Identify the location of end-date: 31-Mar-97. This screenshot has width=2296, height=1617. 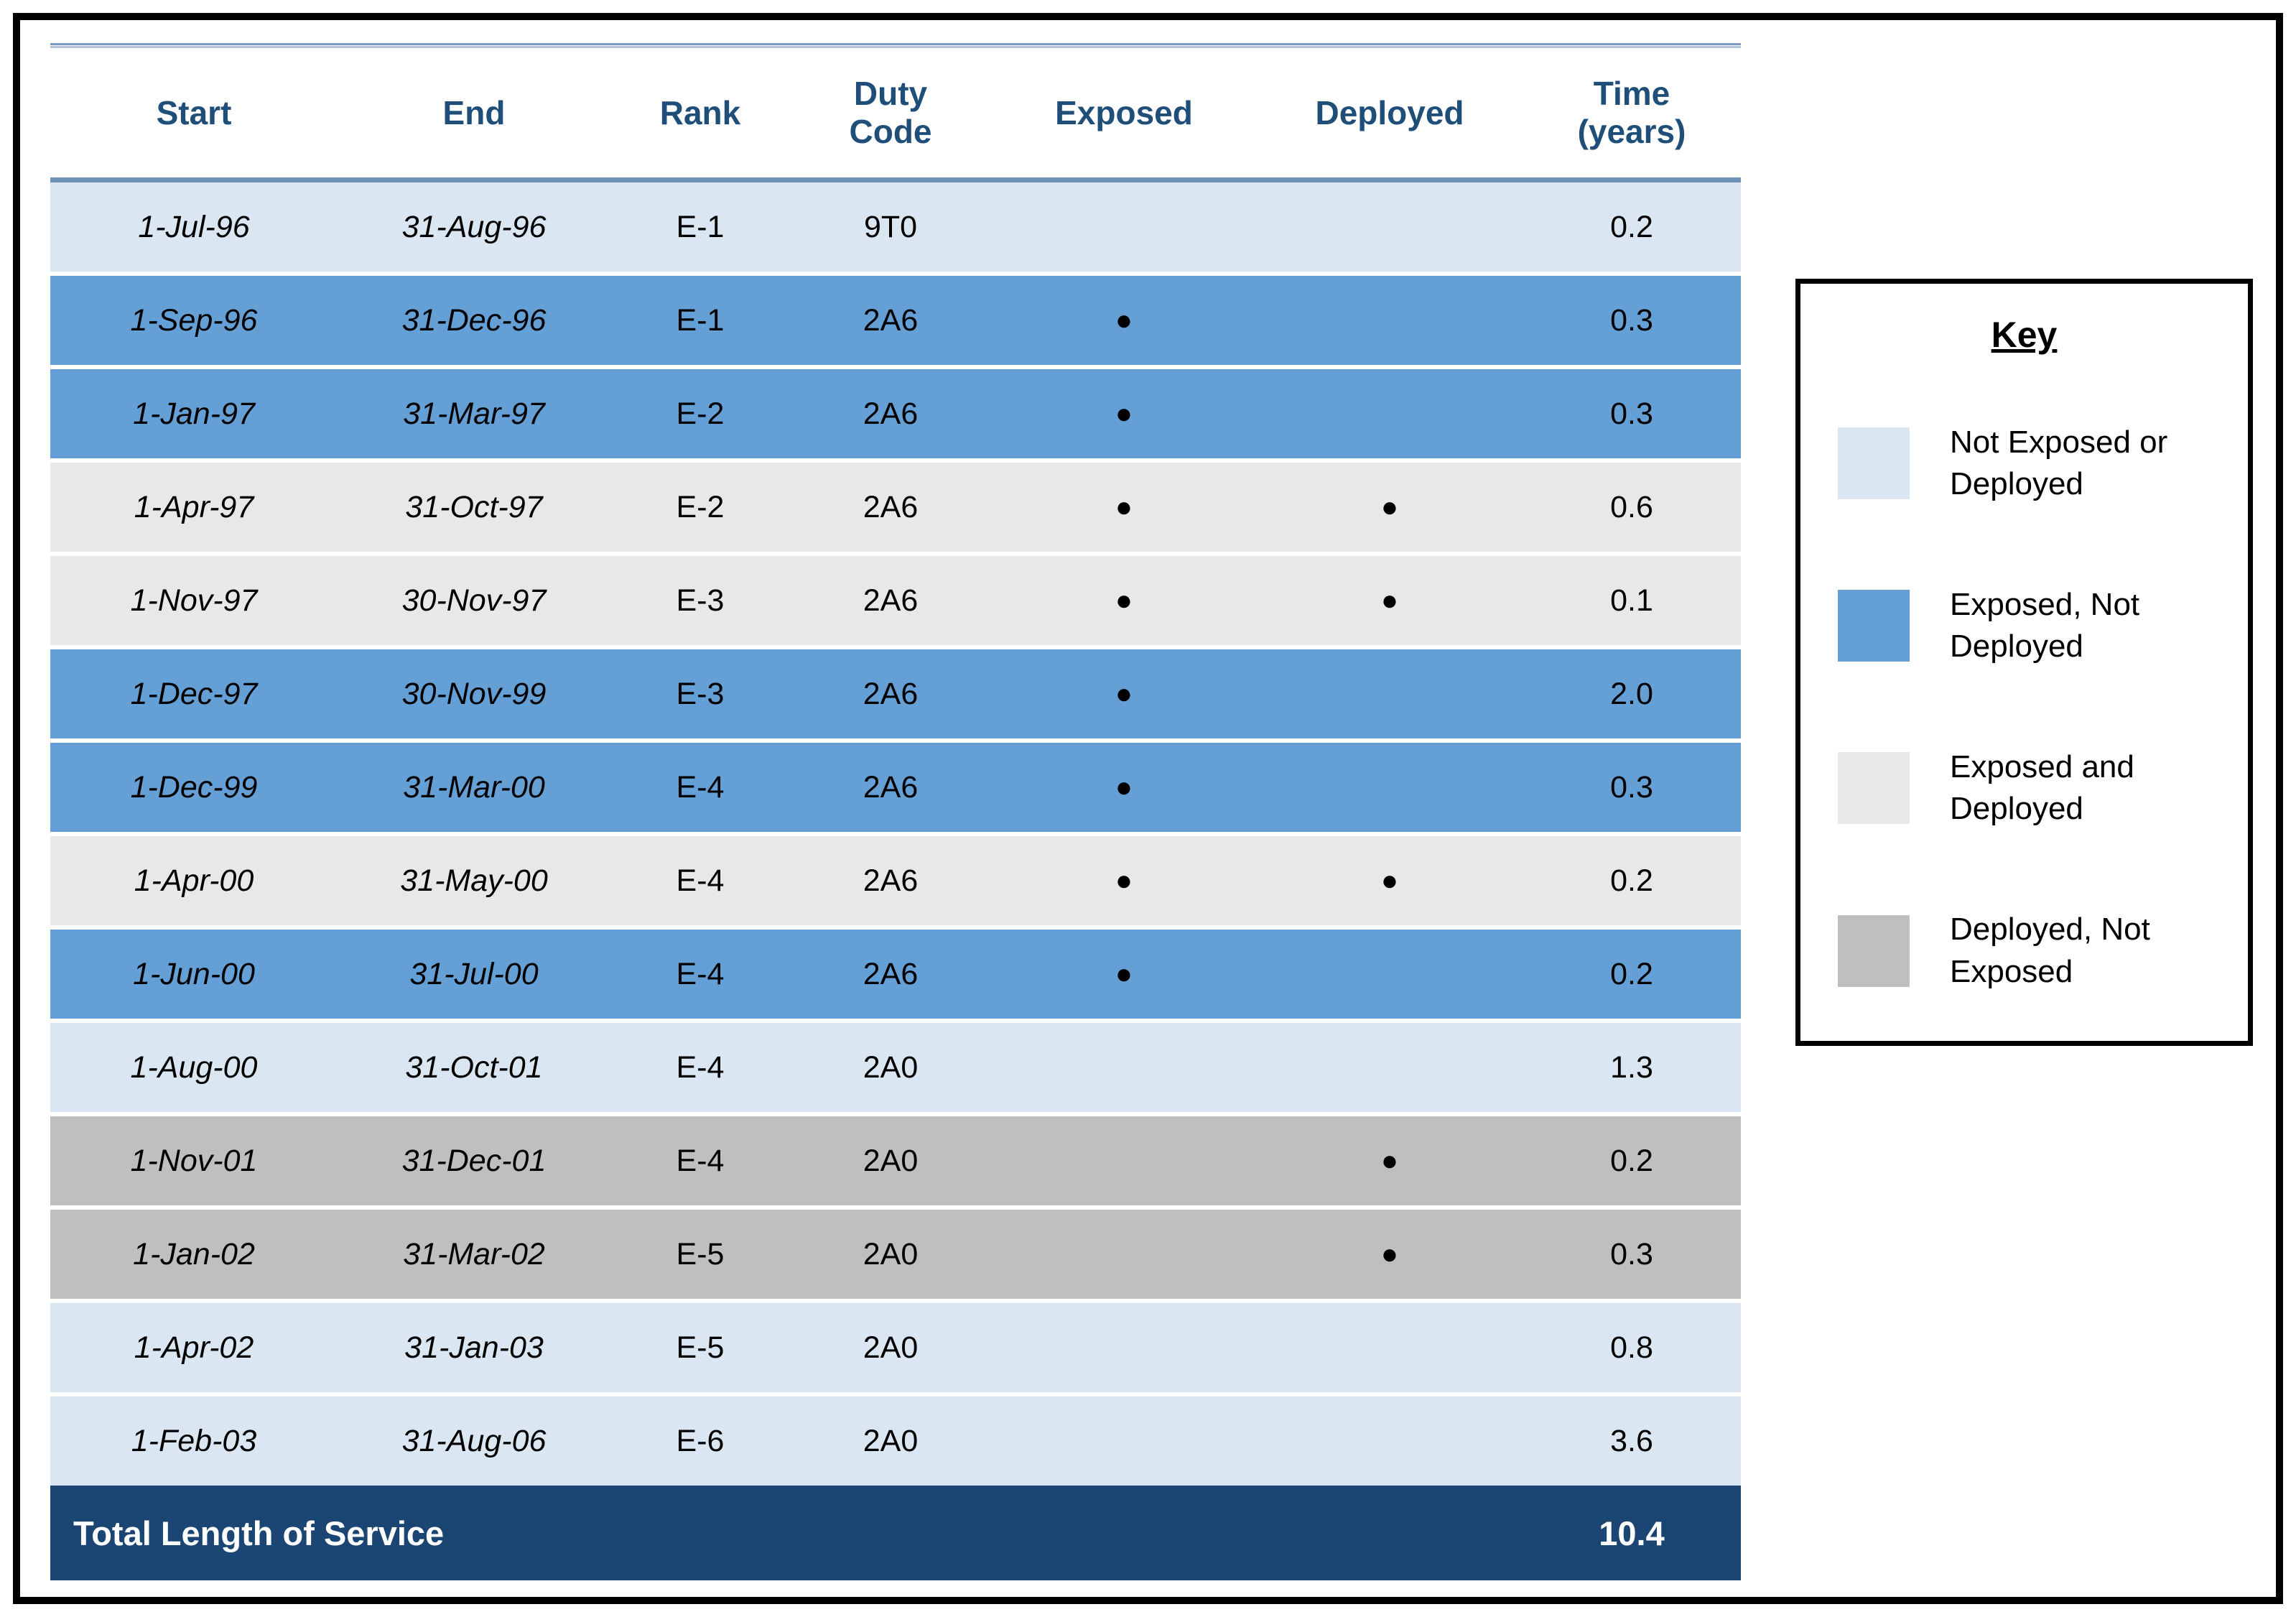
(474, 414).